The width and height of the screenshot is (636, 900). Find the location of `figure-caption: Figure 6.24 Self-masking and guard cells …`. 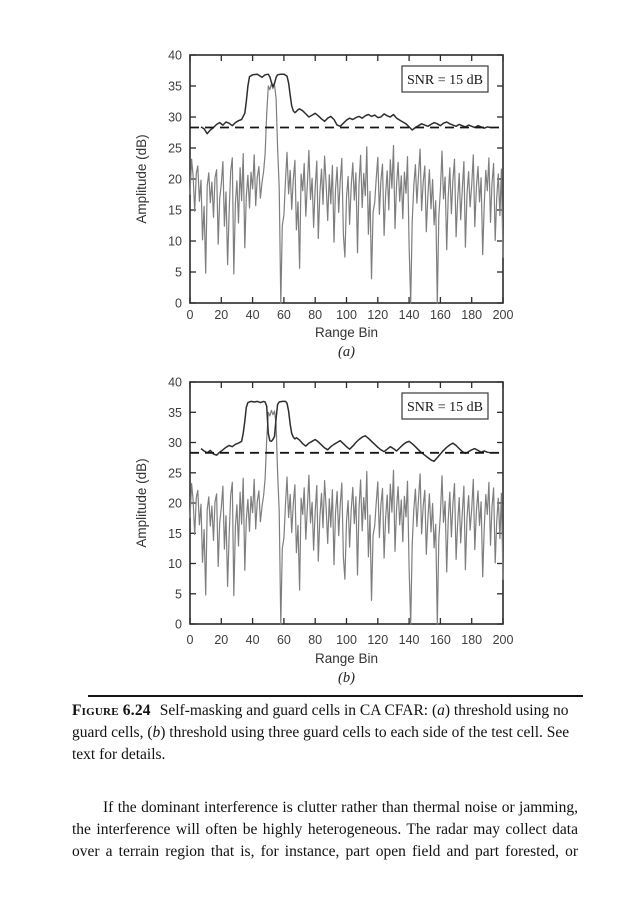

figure-caption: Figure 6.24 Self-masking and guard cells … is located at coordinates (328, 733).